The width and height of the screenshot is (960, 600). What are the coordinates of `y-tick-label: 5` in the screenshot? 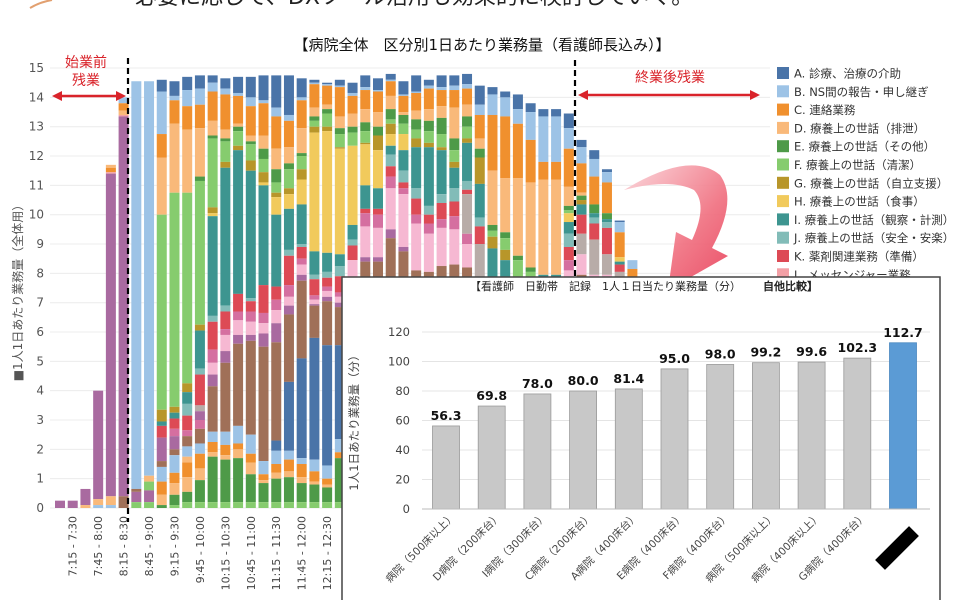 It's located at (40, 361).